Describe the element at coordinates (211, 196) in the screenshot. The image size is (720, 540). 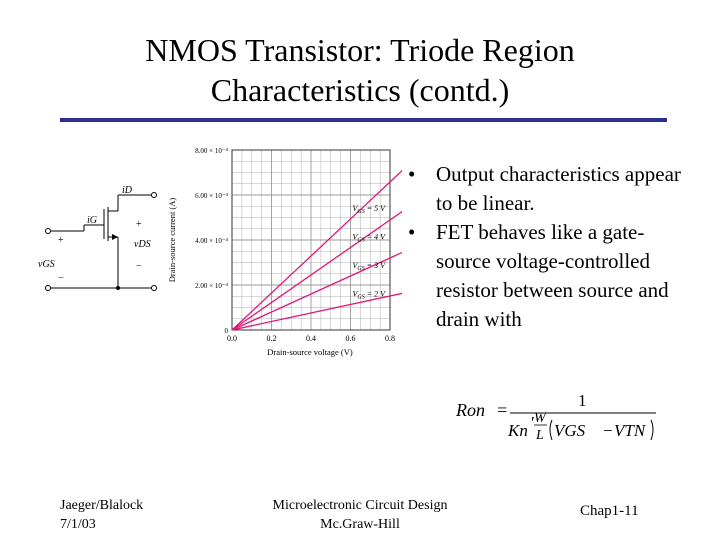
I see `y-tick-label: 6.00 × 10⁻⁴` at that location.